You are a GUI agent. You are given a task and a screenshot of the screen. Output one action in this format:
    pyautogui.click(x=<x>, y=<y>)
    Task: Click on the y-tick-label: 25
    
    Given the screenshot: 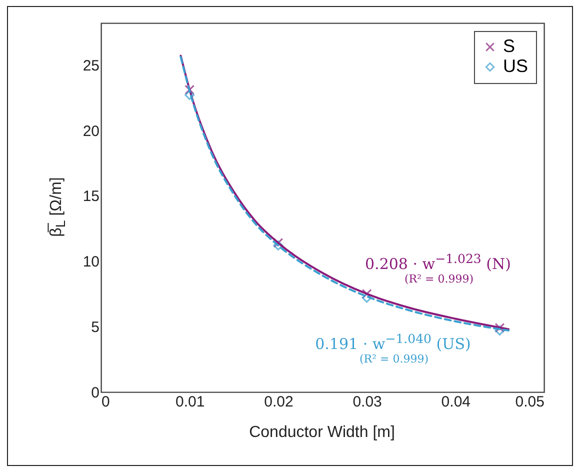 What is the action you would take?
    pyautogui.click(x=91, y=65)
    